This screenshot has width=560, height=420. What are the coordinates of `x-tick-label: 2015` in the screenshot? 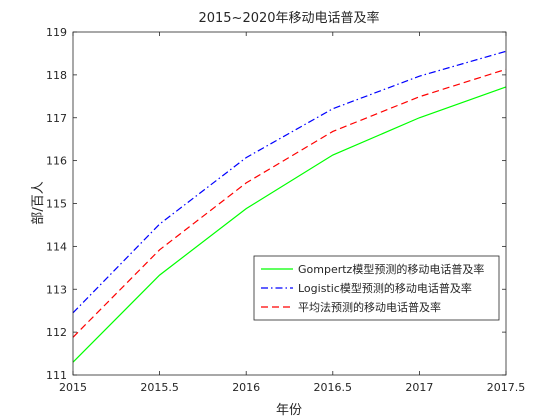 It's located at (73, 387).